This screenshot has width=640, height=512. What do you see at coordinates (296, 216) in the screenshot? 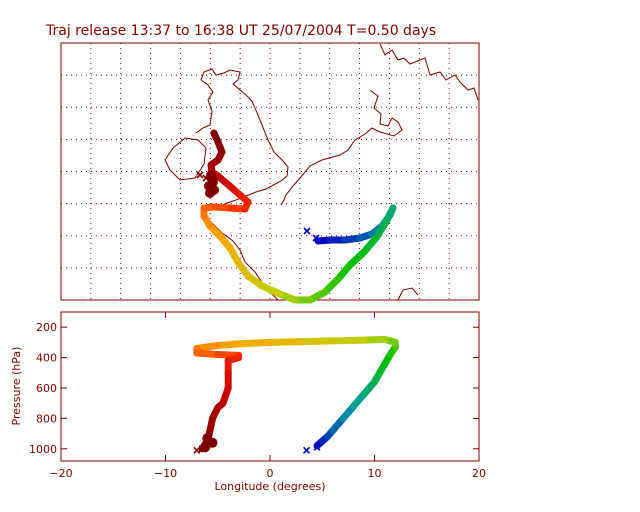
I see `map-trajectories` at bounding box center [296, 216].